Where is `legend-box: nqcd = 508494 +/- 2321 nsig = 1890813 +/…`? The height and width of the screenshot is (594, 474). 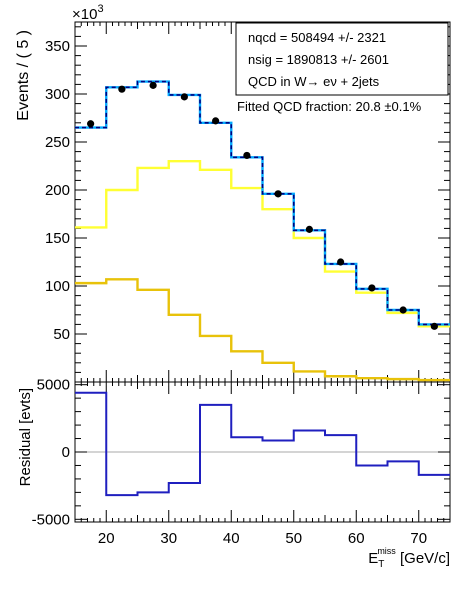 legend-box: nqcd = 508494 +/- 2321 nsig = 1890813 +/… is located at coordinates (342, 59).